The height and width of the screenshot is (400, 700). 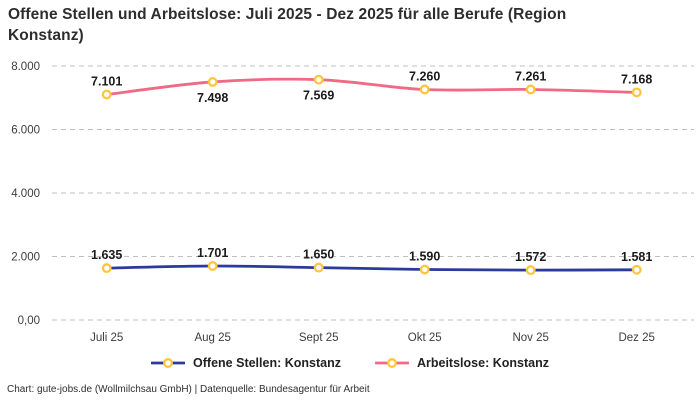 I want to click on y-tick-label: 4.000, so click(x=25, y=194).